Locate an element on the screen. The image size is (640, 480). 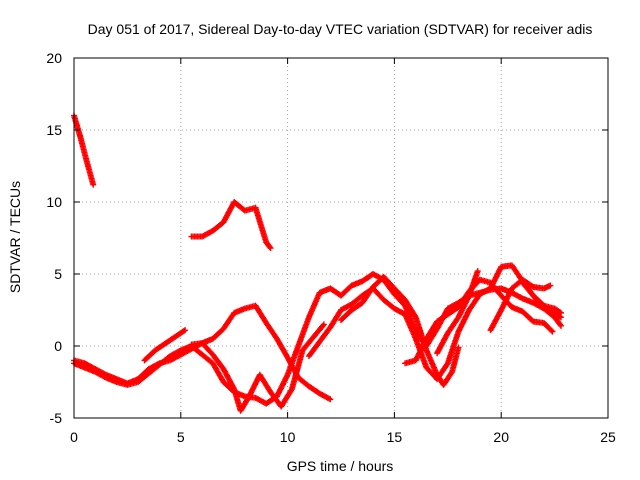
x-tick-label: 20 is located at coordinates (501, 437).